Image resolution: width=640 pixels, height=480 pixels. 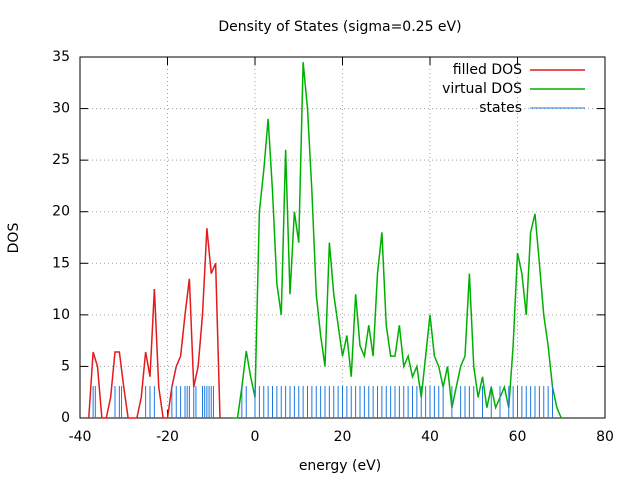 What do you see at coordinates (61, 212) in the screenshot?
I see `y-tick-label: 20` at bounding box center [61, 212].